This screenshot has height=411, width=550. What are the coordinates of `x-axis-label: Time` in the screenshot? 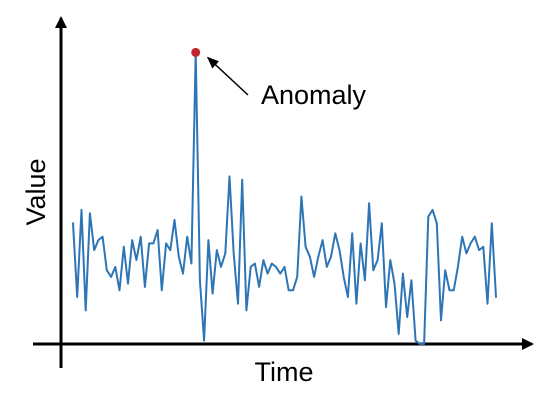 It's located at (284, 372).